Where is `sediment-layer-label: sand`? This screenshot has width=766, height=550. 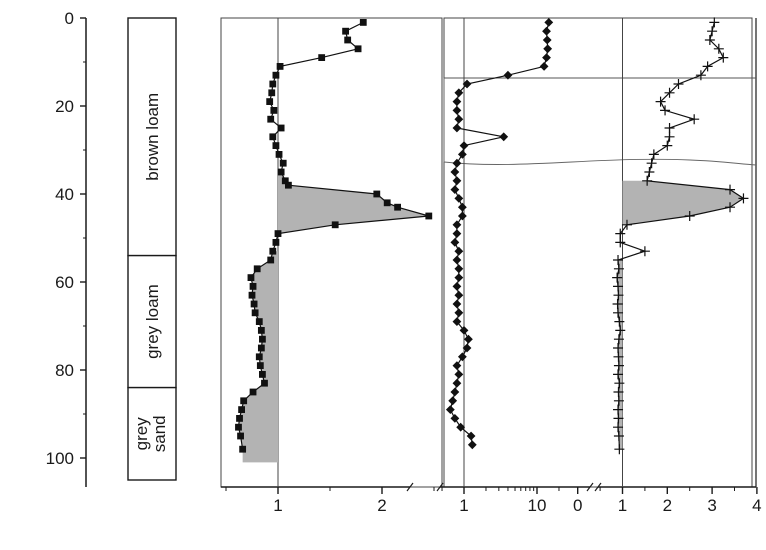
sediment-layer-label: sand is located at coordinates (159, 433).